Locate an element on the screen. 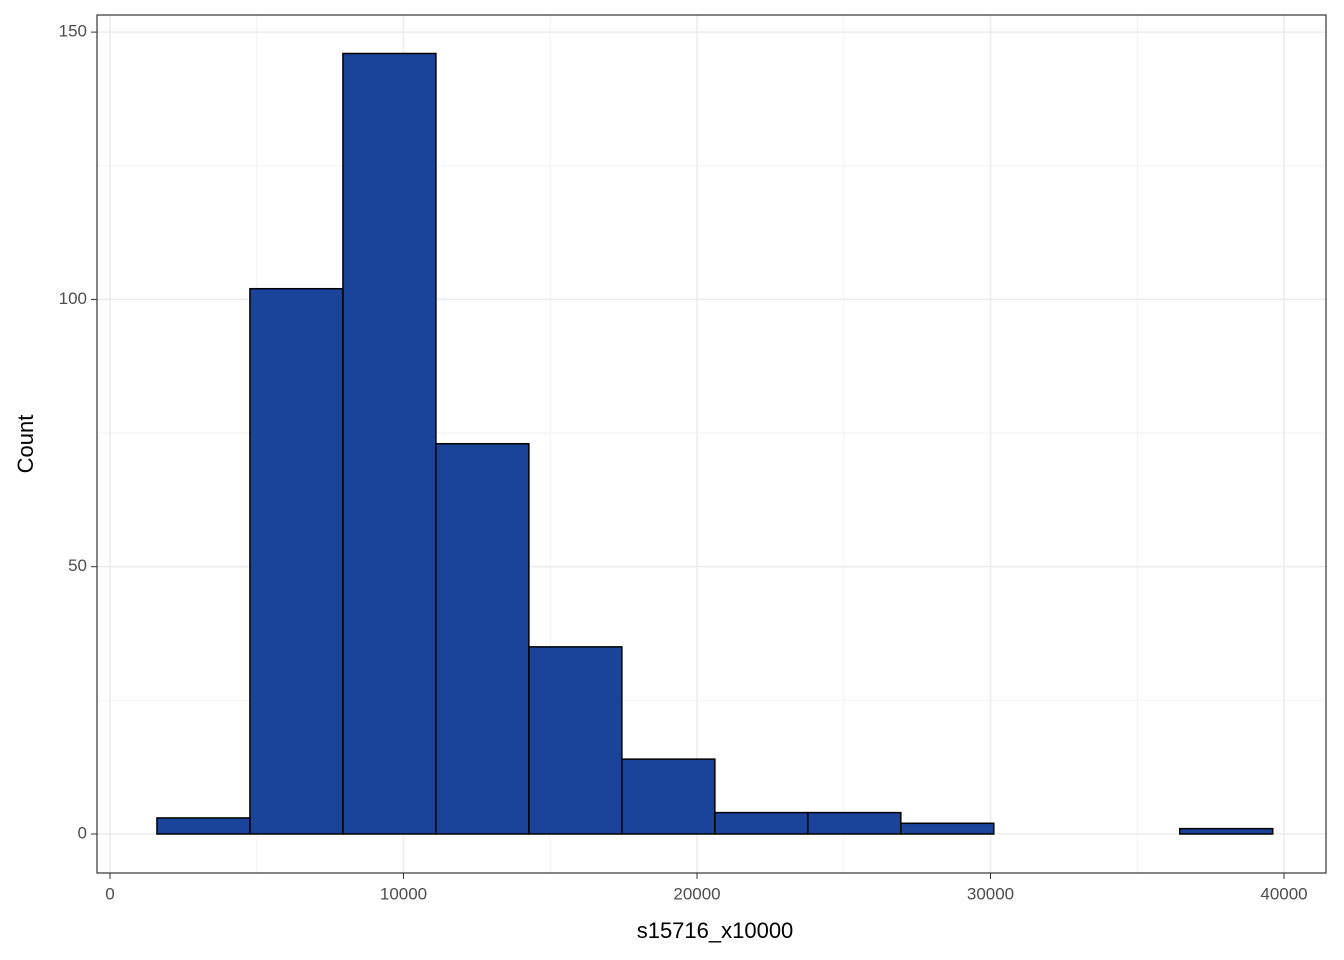 The width and height of the screenshot is (1344, 960). x-tick-label: 0 is located at coordinates (109, 893).